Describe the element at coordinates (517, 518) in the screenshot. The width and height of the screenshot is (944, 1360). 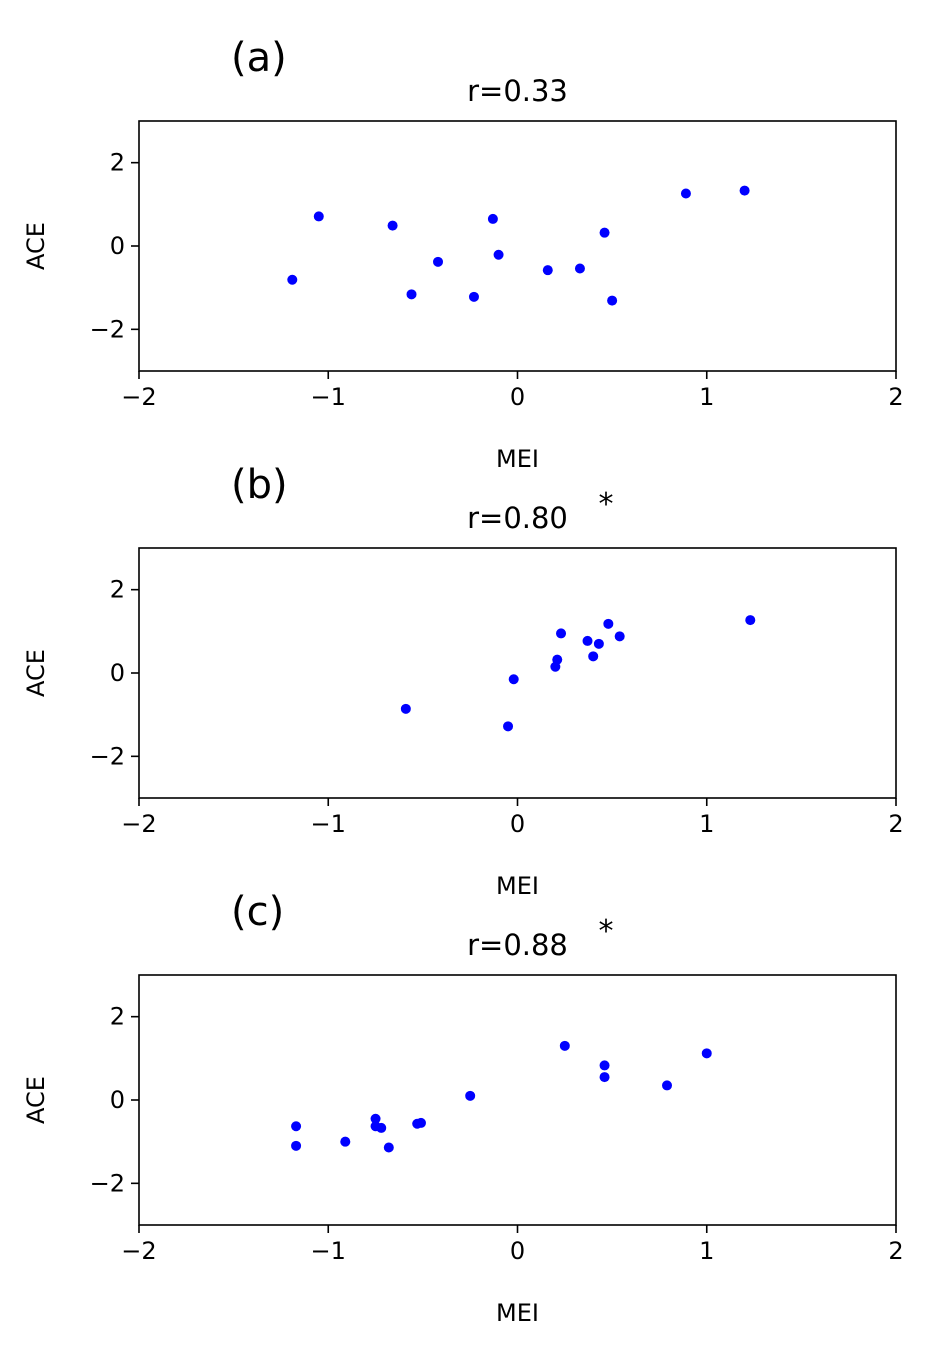
I see `chart-title: r=0.80` at that location.